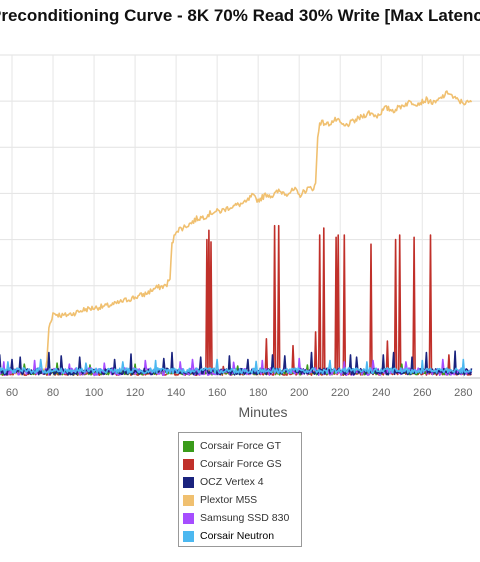  What do you see at coordinates (53, 393) in the screenshot?
I see `x-tick-label: 80` at bounding box center [53, 393].